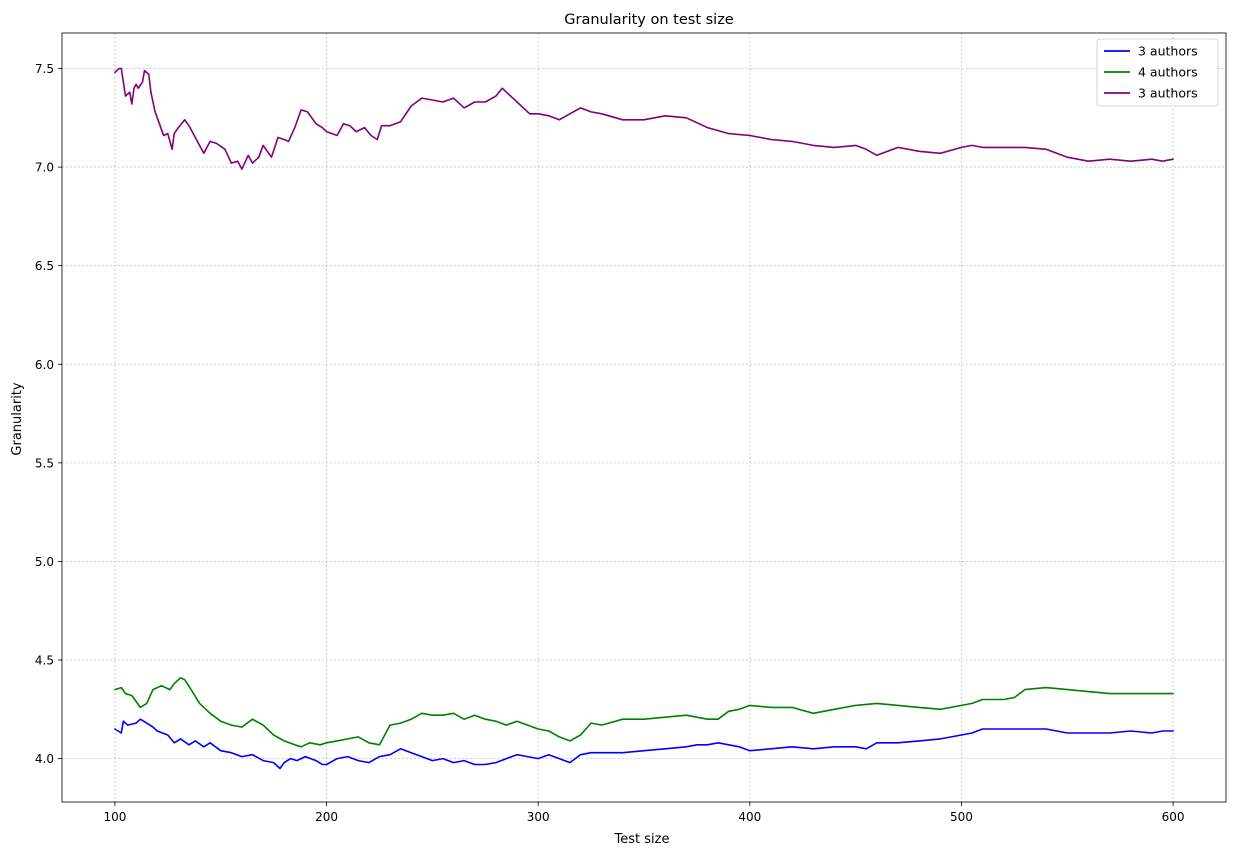  Describe the element at coordinates (17, 418) in the screenshot. I see `y-axis-label: Granularity` at that location.